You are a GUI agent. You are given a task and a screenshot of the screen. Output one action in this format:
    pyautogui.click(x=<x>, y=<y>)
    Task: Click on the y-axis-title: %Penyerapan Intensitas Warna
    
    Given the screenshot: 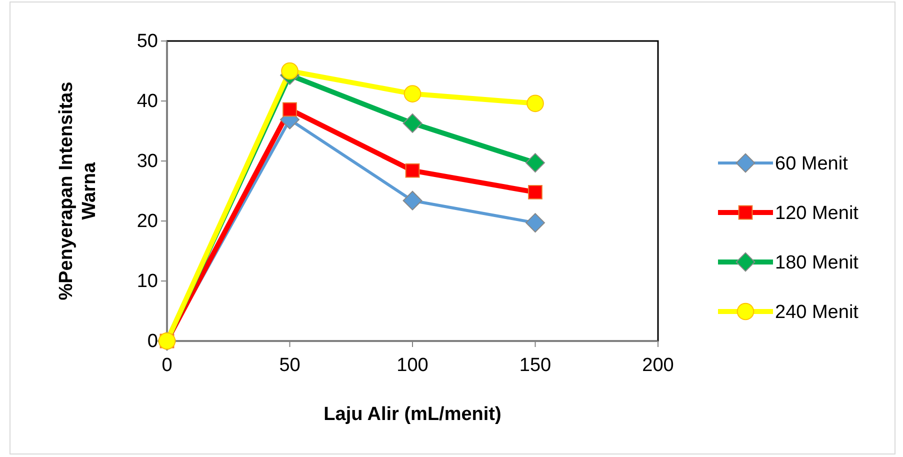 What is the action you would take?
    pyautogui.click(x=78, y=191)
    